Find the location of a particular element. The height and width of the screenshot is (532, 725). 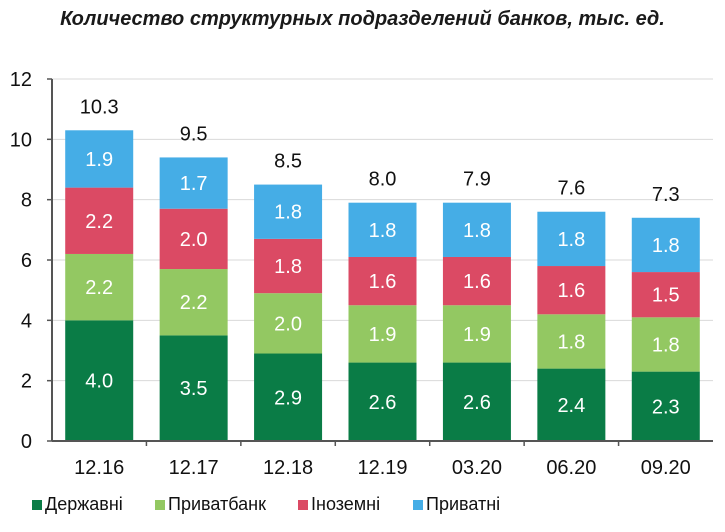

y-tick-label: 4 is located at coordinates (26, 321).